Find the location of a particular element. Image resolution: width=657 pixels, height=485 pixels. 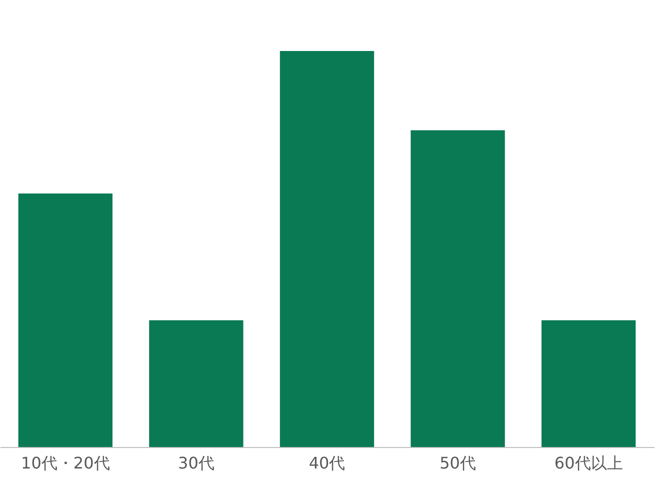

x-tick-label: 50代 is located at coordinates (458, 463).